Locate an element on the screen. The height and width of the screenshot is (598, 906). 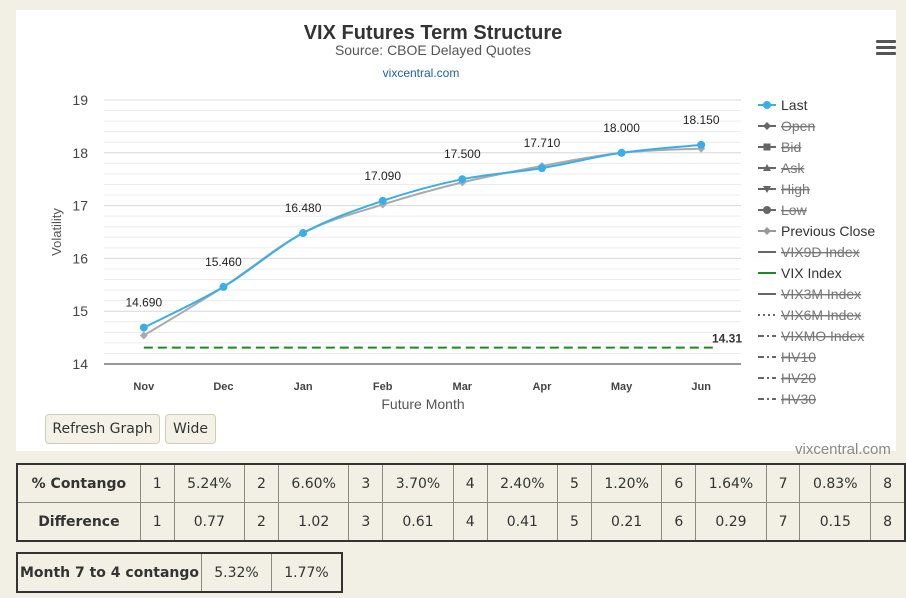
legend-item: High is located at coordinates (795, 189).